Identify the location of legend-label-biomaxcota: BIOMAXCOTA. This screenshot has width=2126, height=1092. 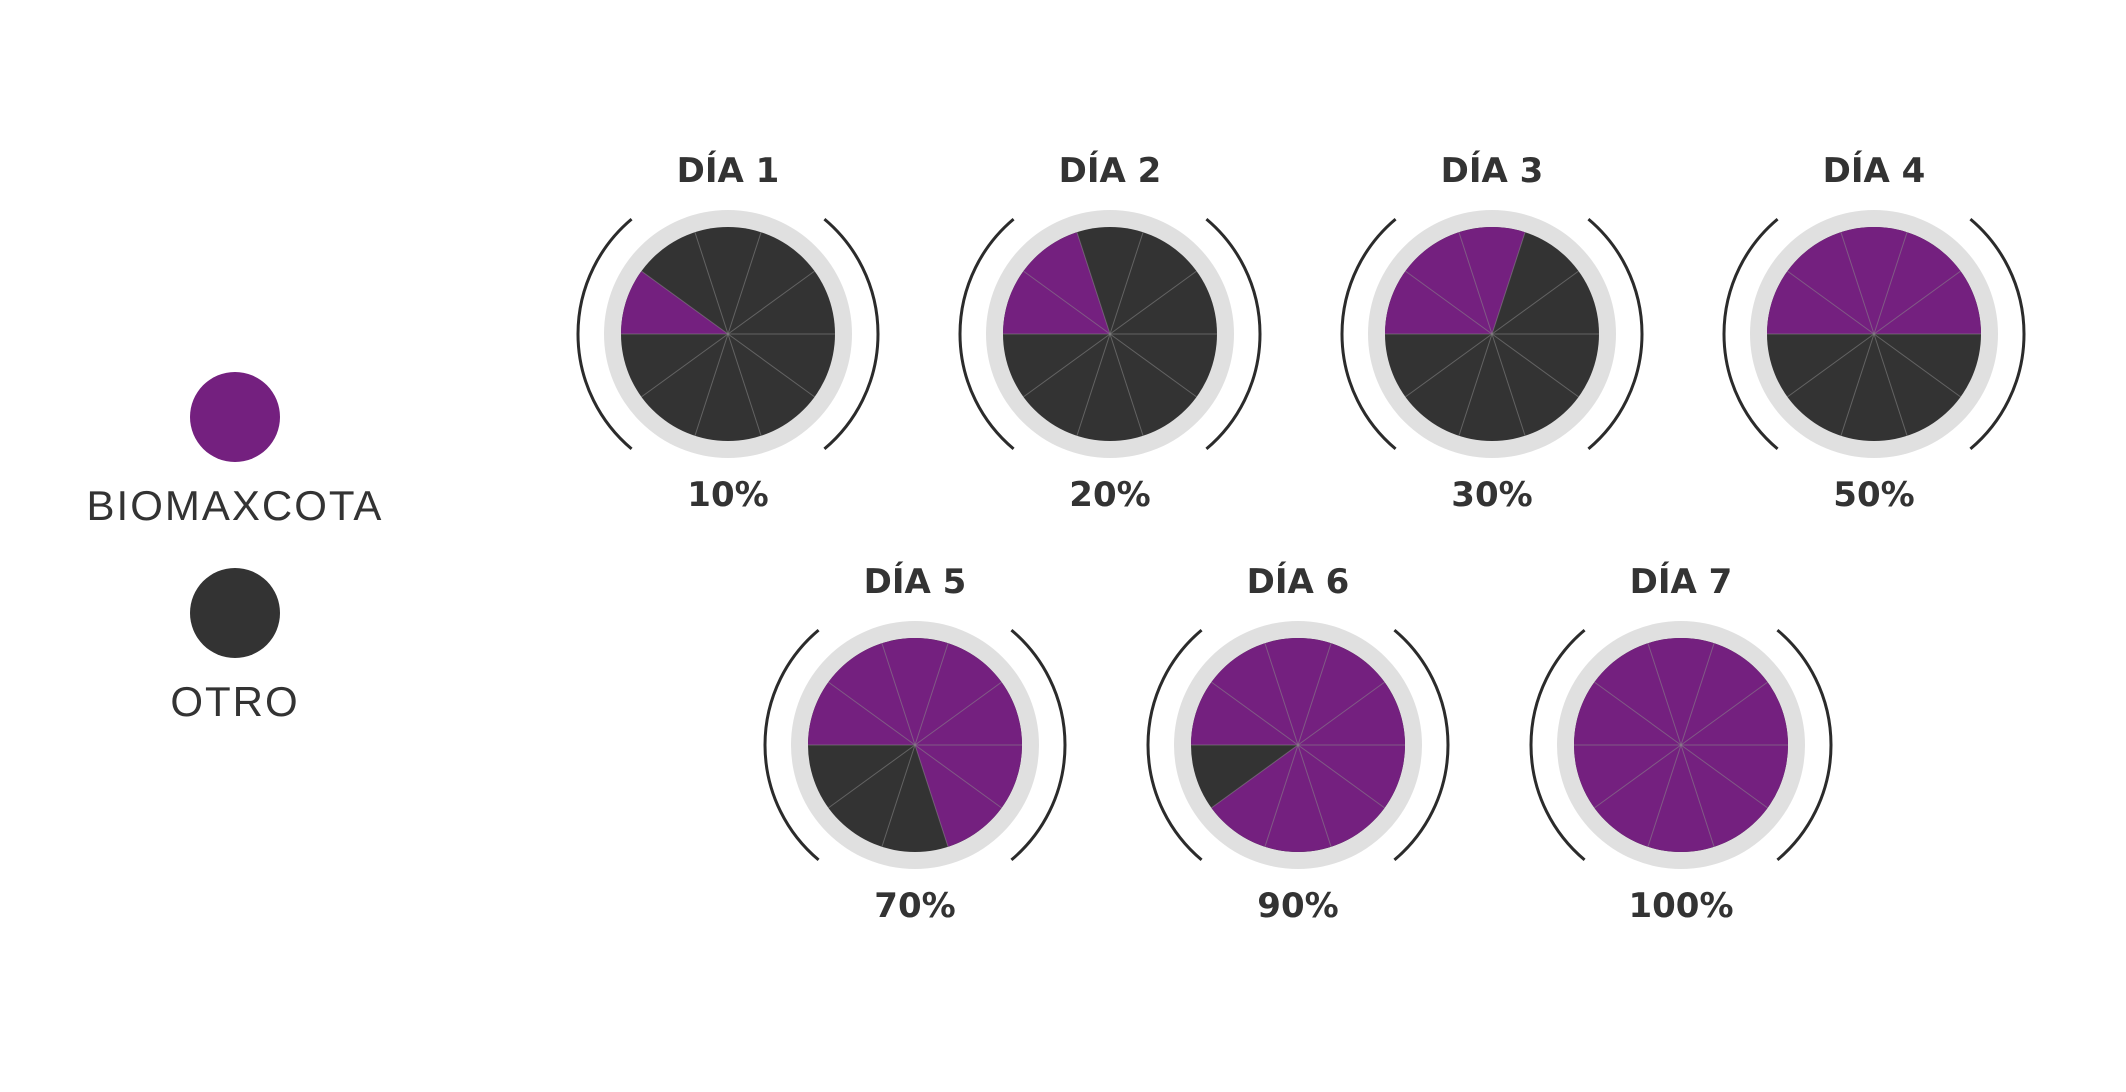
(235, 505).